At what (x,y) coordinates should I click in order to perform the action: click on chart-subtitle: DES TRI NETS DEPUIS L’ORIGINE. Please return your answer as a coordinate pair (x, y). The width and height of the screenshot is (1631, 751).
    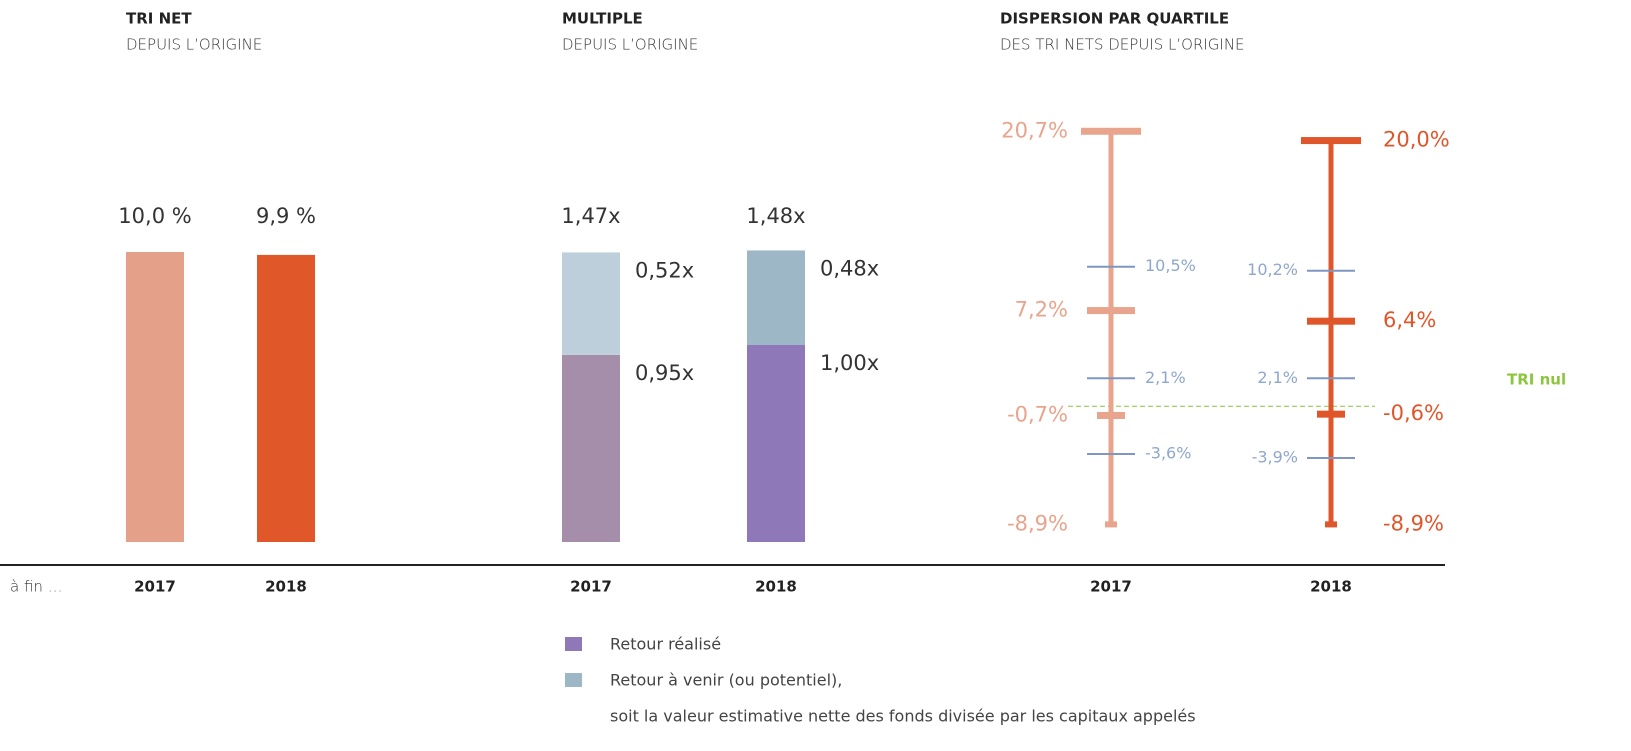
    Looking at the image, I should click on (1122, 45).